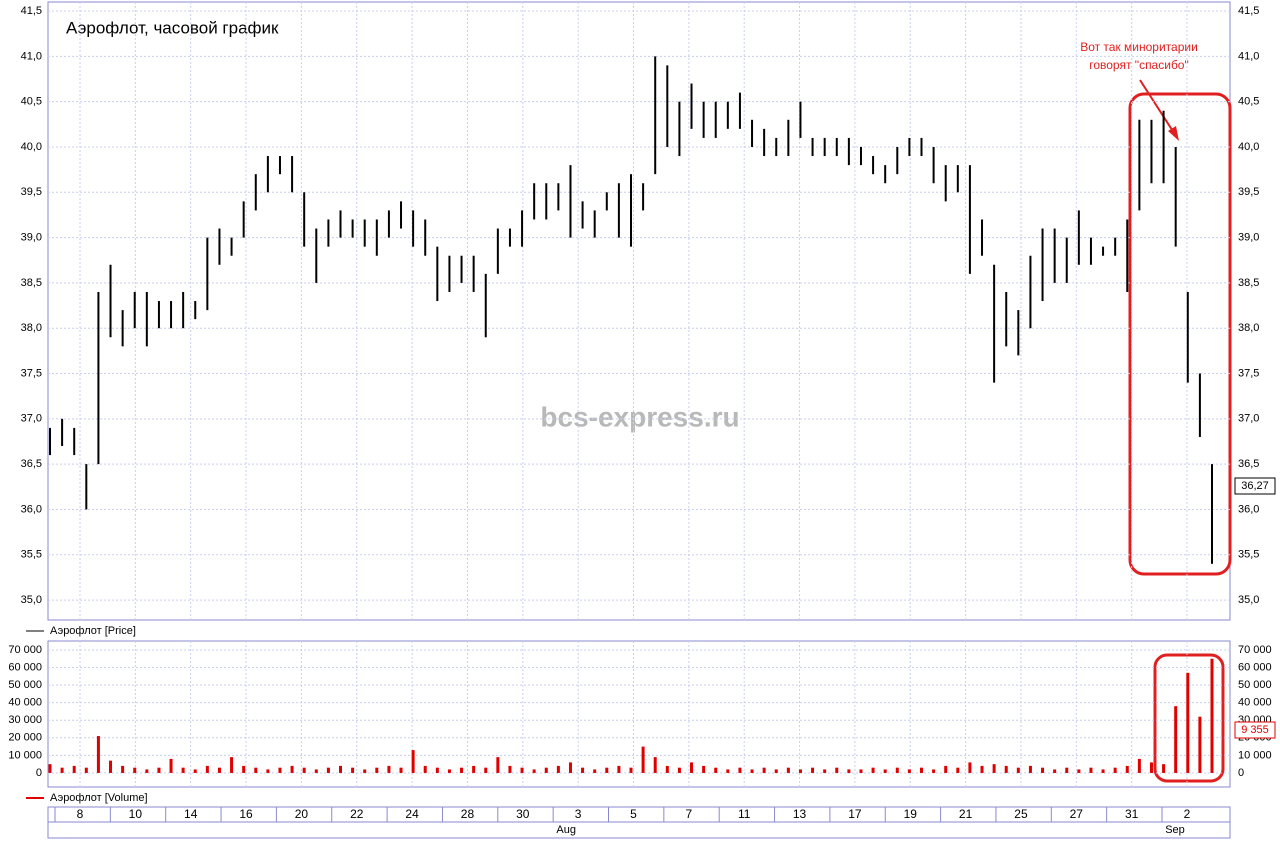 This screenshot has height=841, width=1280. Describe the element at coordinates (633, 814) in the screenshot. I see `x-tick-label: 5` at that location.